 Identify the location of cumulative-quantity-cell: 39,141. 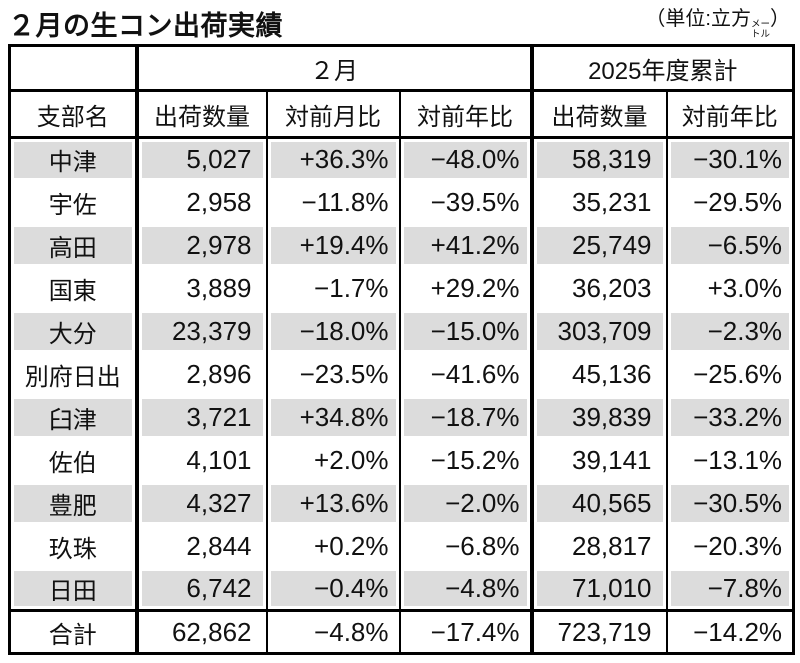
(599, 460).